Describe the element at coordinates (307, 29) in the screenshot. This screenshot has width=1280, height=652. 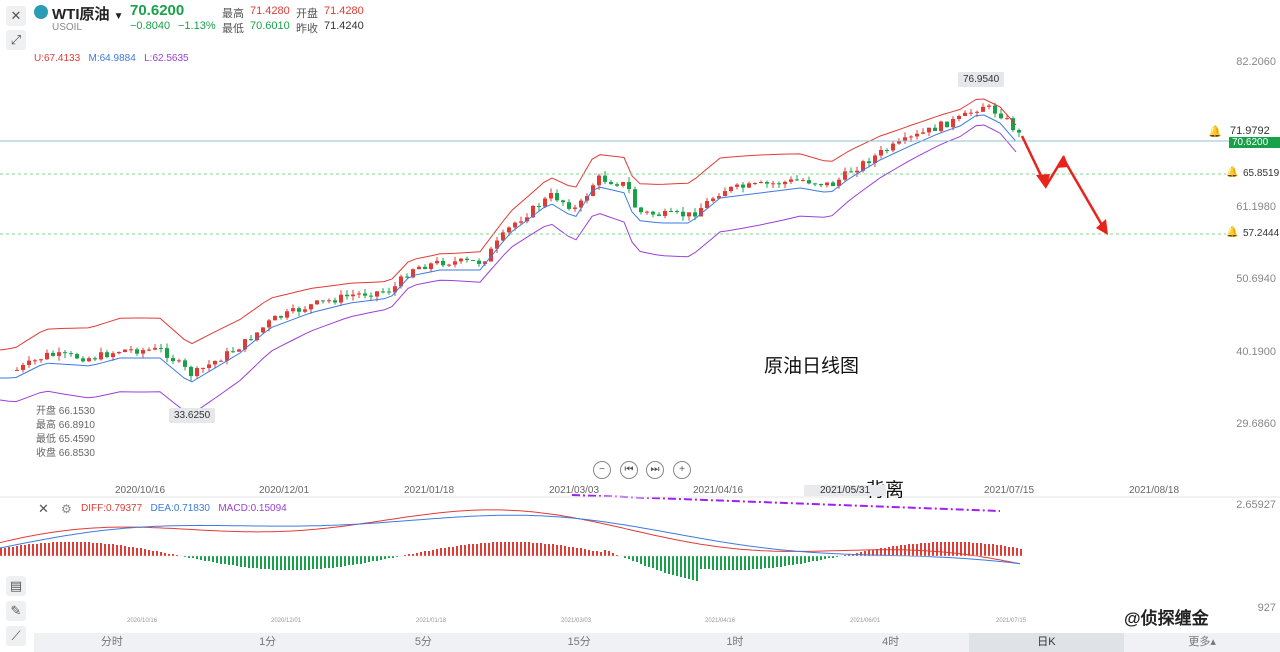
I see `prev-close-label: 昨收` at that location.